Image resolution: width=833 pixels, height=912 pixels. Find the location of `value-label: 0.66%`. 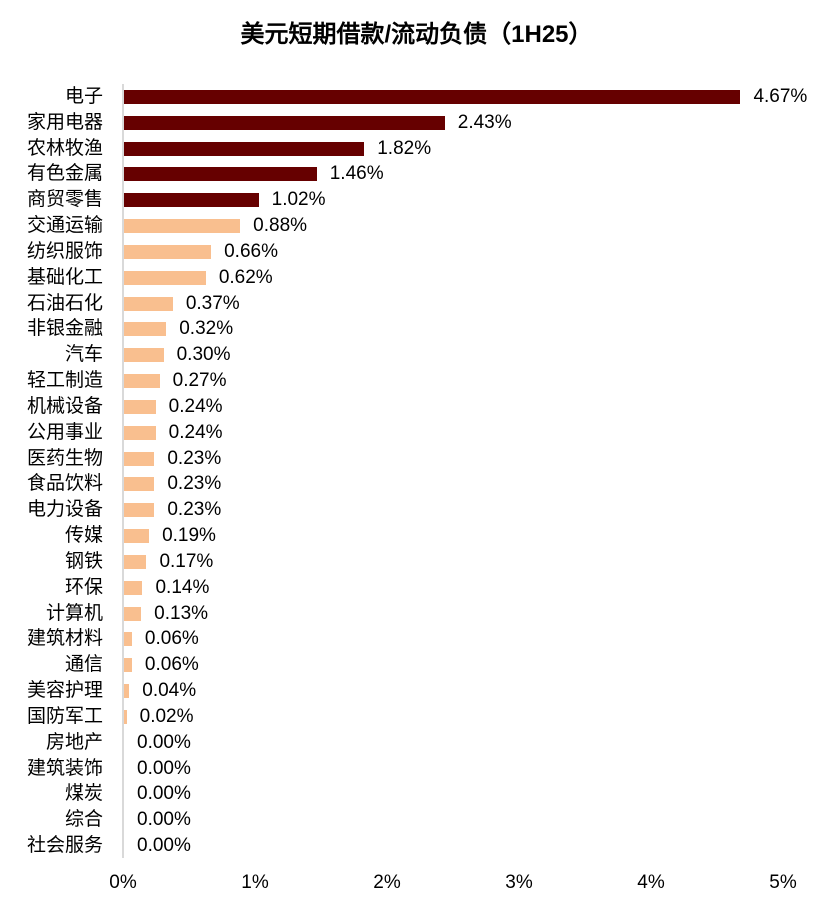

value-label: 0.66% is located at coordinates (251, 251).